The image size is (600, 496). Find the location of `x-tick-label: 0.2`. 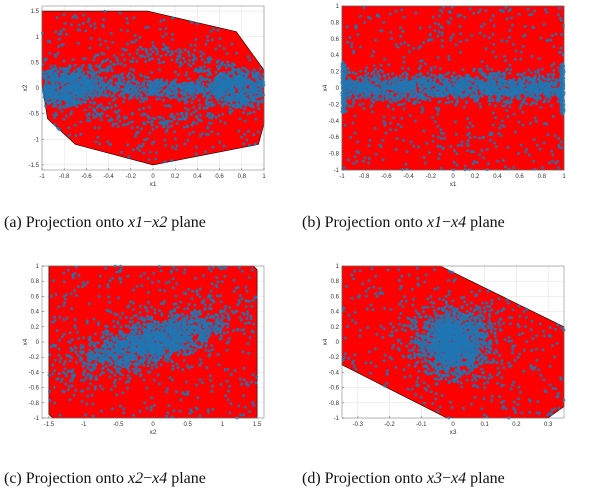

x-tick-label: 0.2 is located at coordinates (175, 177).